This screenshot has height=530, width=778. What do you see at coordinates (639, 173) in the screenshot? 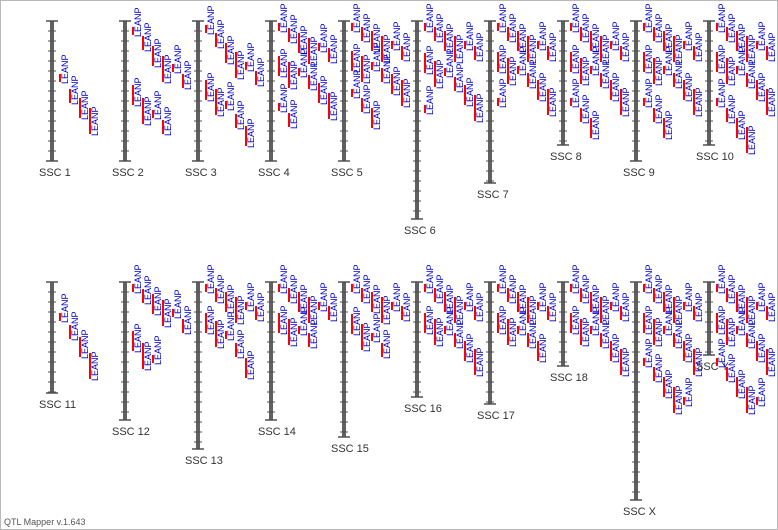
I see `chromosome-label: SSC 9` at bounding box center [639, 173].